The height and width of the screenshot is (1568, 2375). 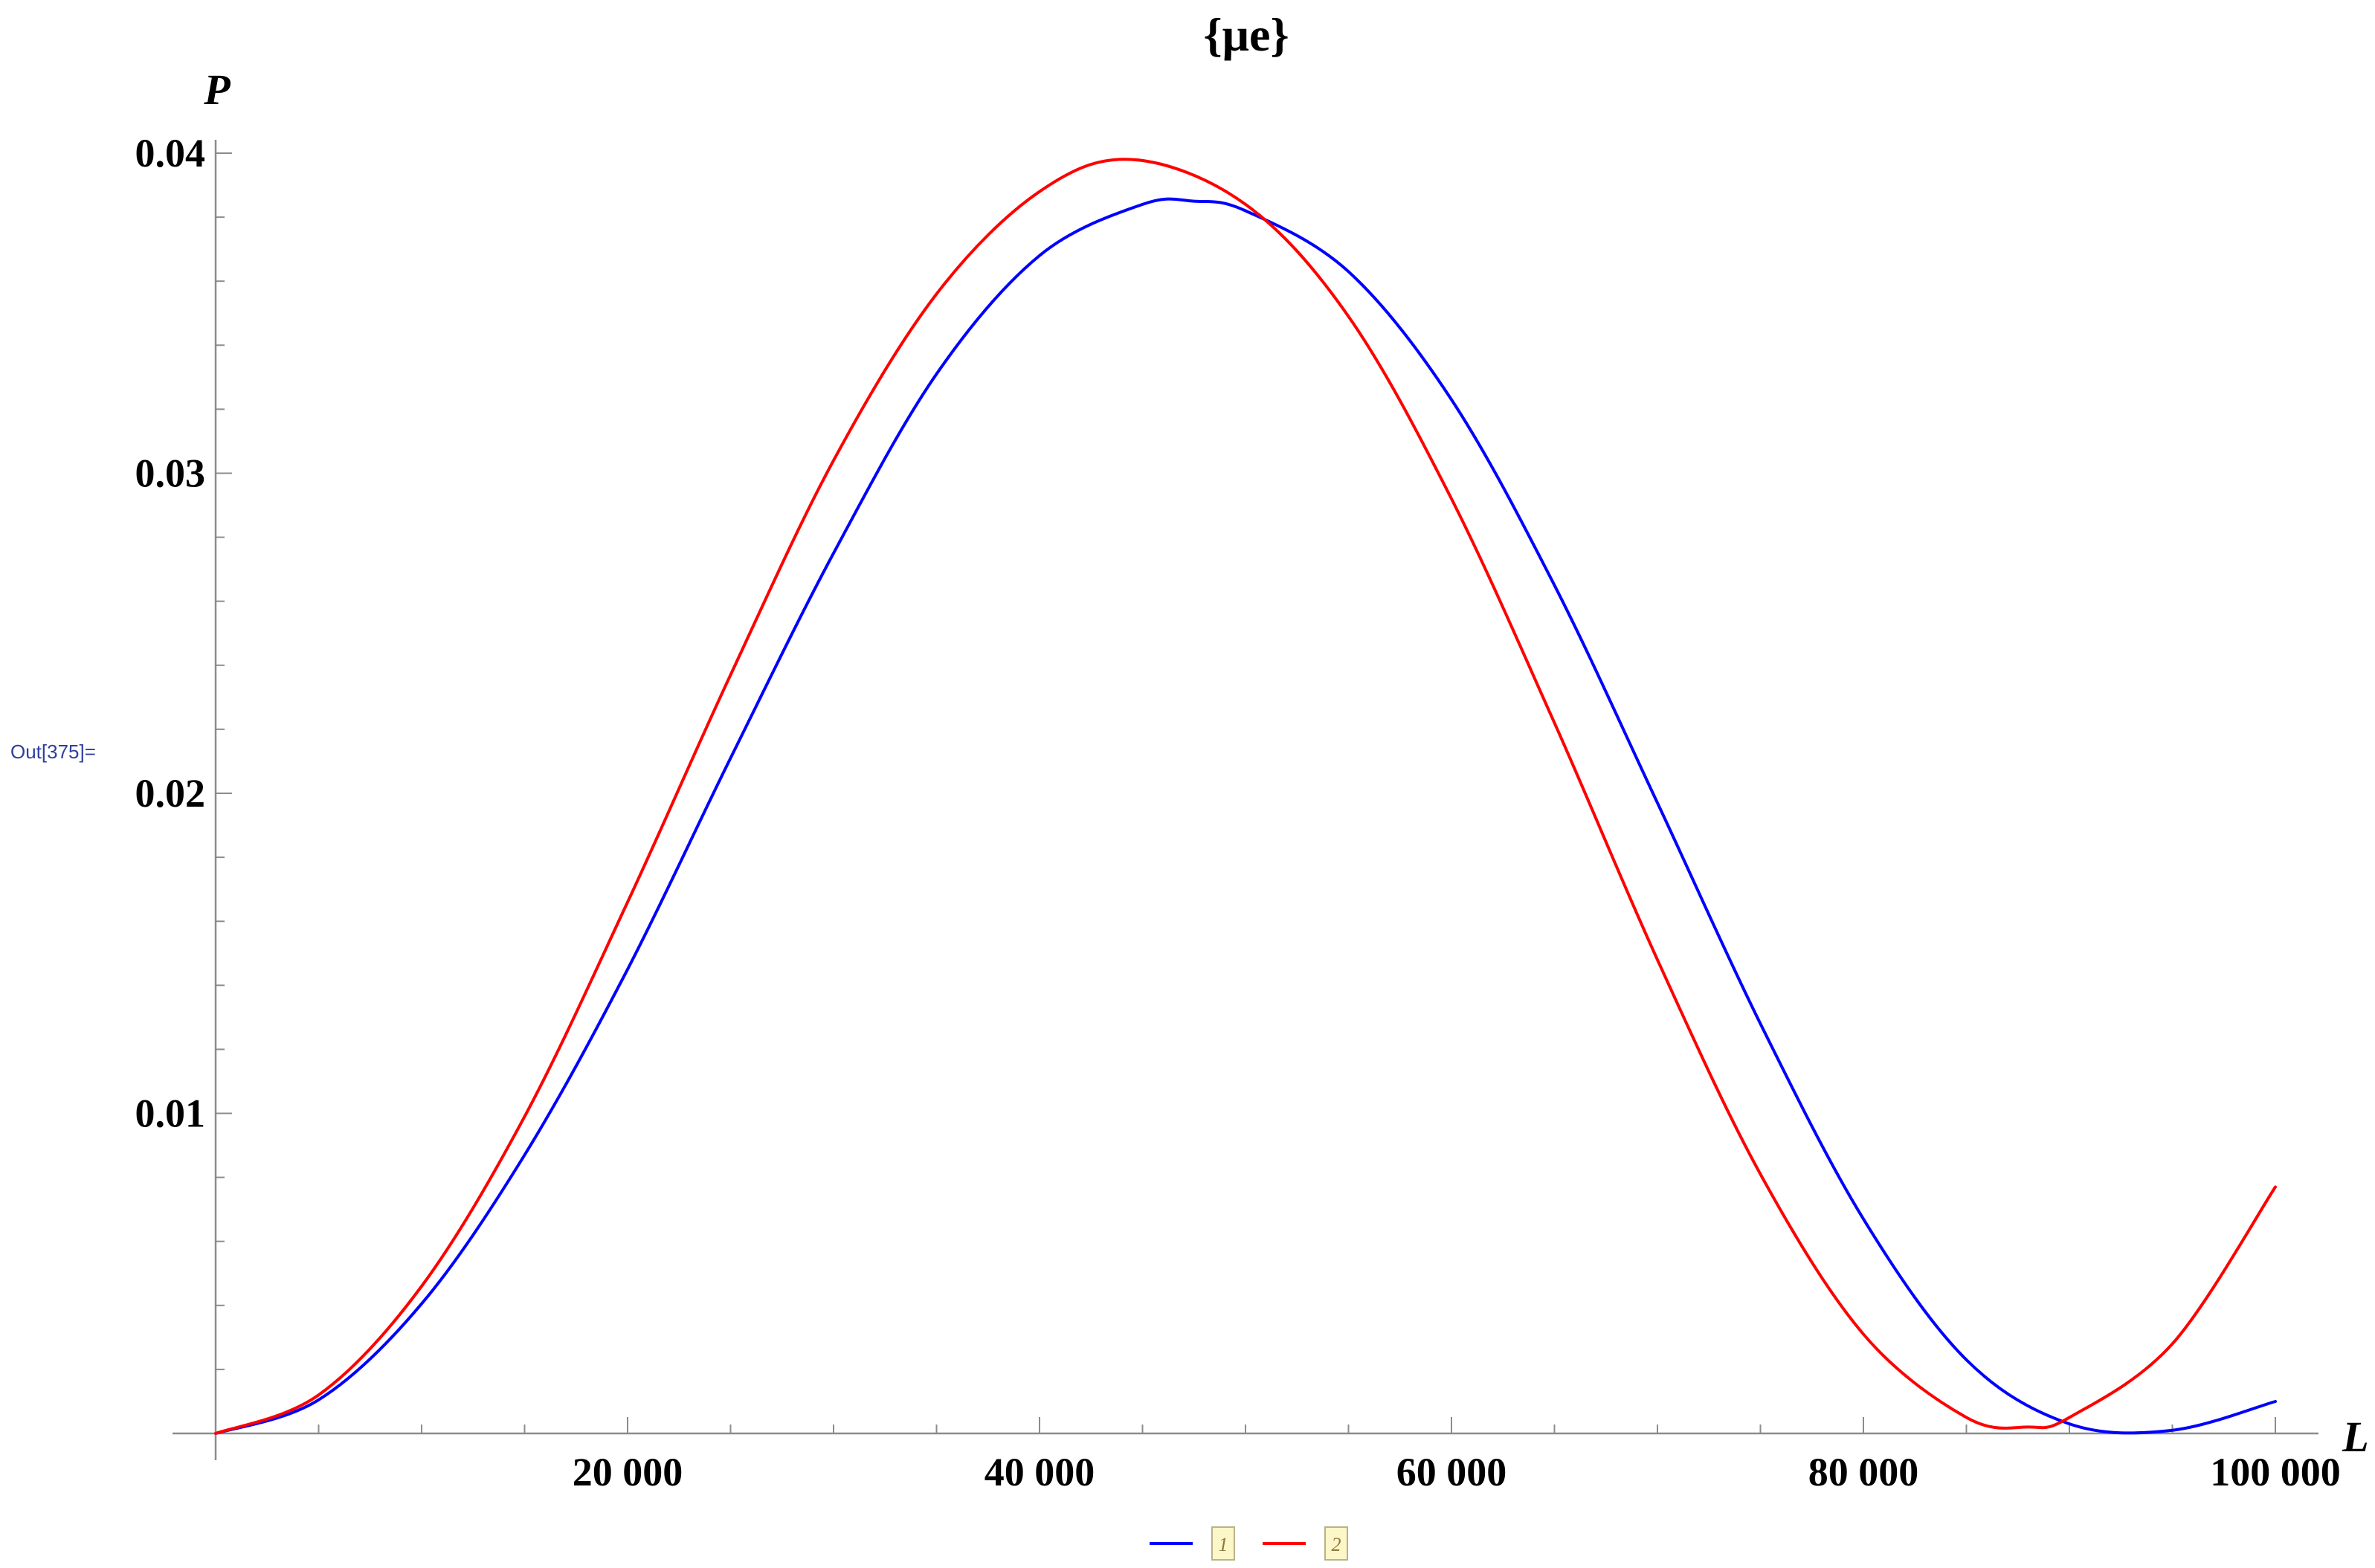 I want to click on legend-entry-2: 2, so click(x=1336, y=1544).